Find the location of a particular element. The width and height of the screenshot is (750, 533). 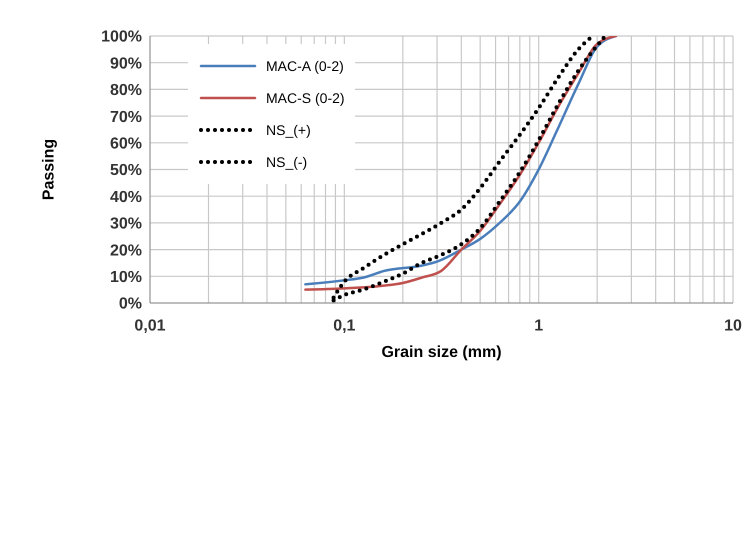

y-tick-label: 10% is located at coordinates (126, 277).